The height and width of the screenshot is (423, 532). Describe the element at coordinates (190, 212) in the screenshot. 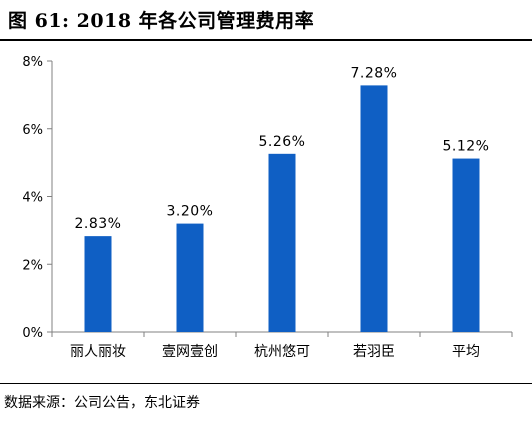

I see `data-label: 3.20%` at that location.